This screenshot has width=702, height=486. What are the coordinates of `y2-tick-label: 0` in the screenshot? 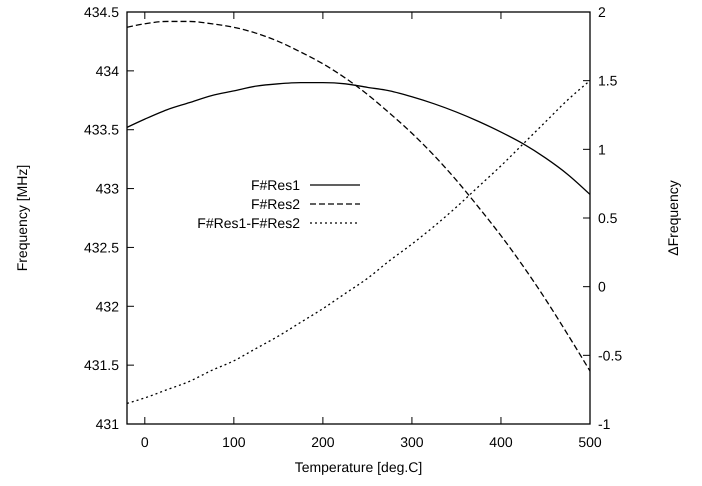 It's located at (602, 286).